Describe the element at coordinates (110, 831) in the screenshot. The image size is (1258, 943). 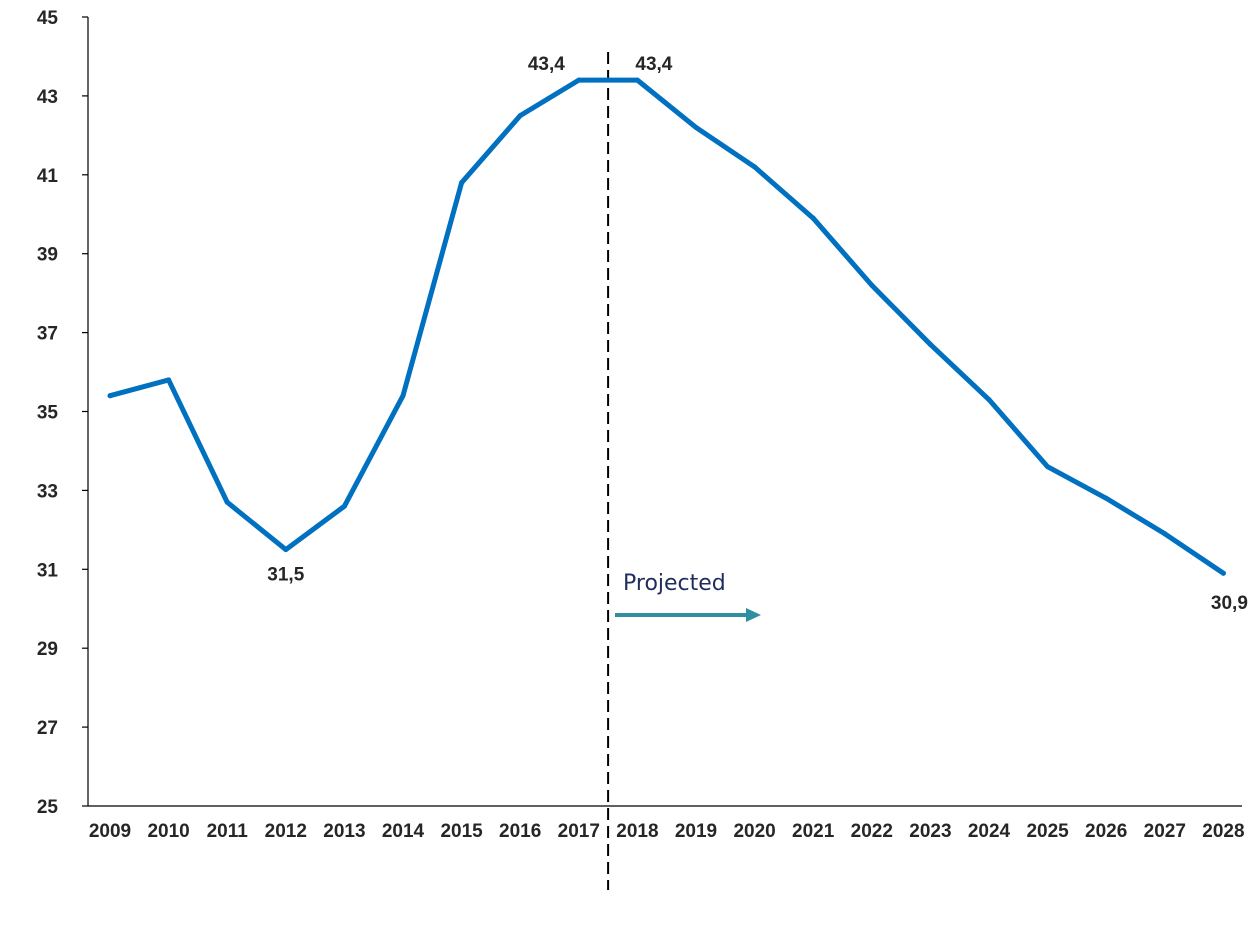
I see `x-tick-label: 2009` at that location.